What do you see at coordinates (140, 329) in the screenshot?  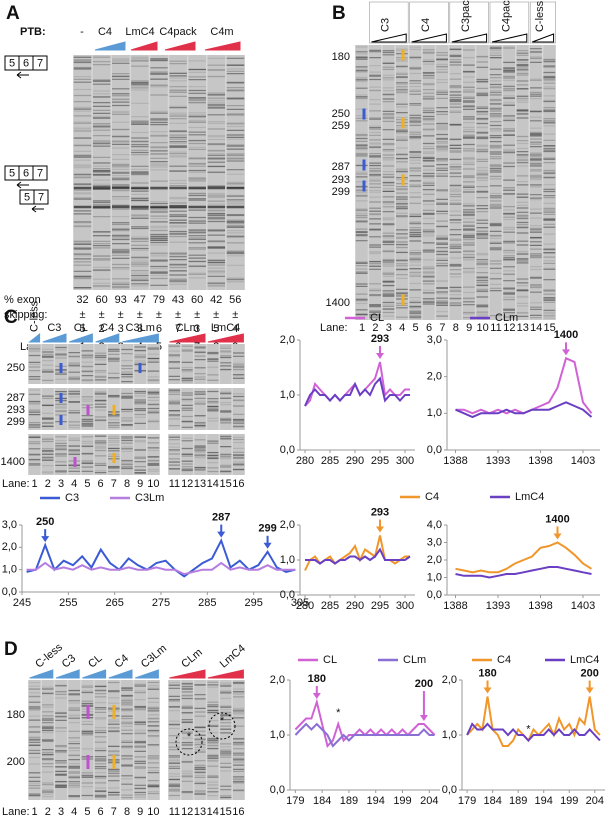 I see `sd-value: 3` at bounding box center [140, 329].